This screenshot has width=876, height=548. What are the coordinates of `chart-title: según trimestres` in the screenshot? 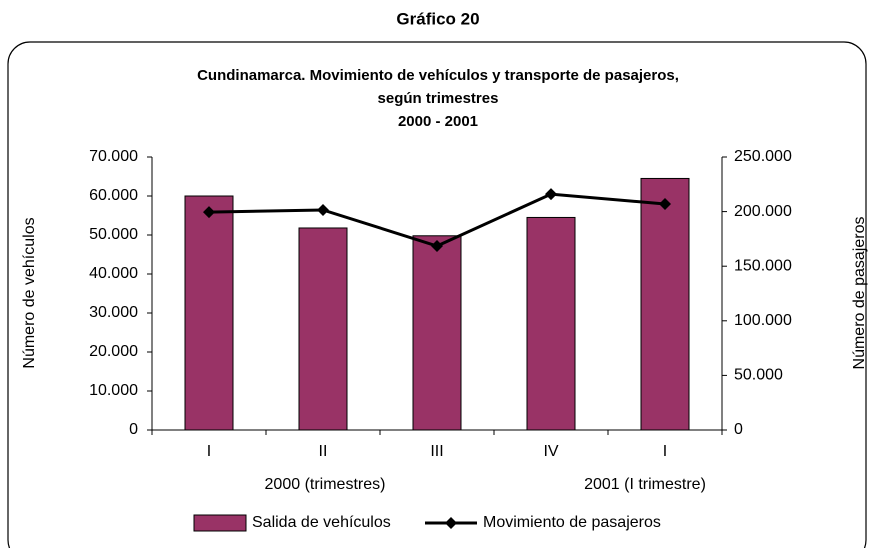 It's located at (438, 98).